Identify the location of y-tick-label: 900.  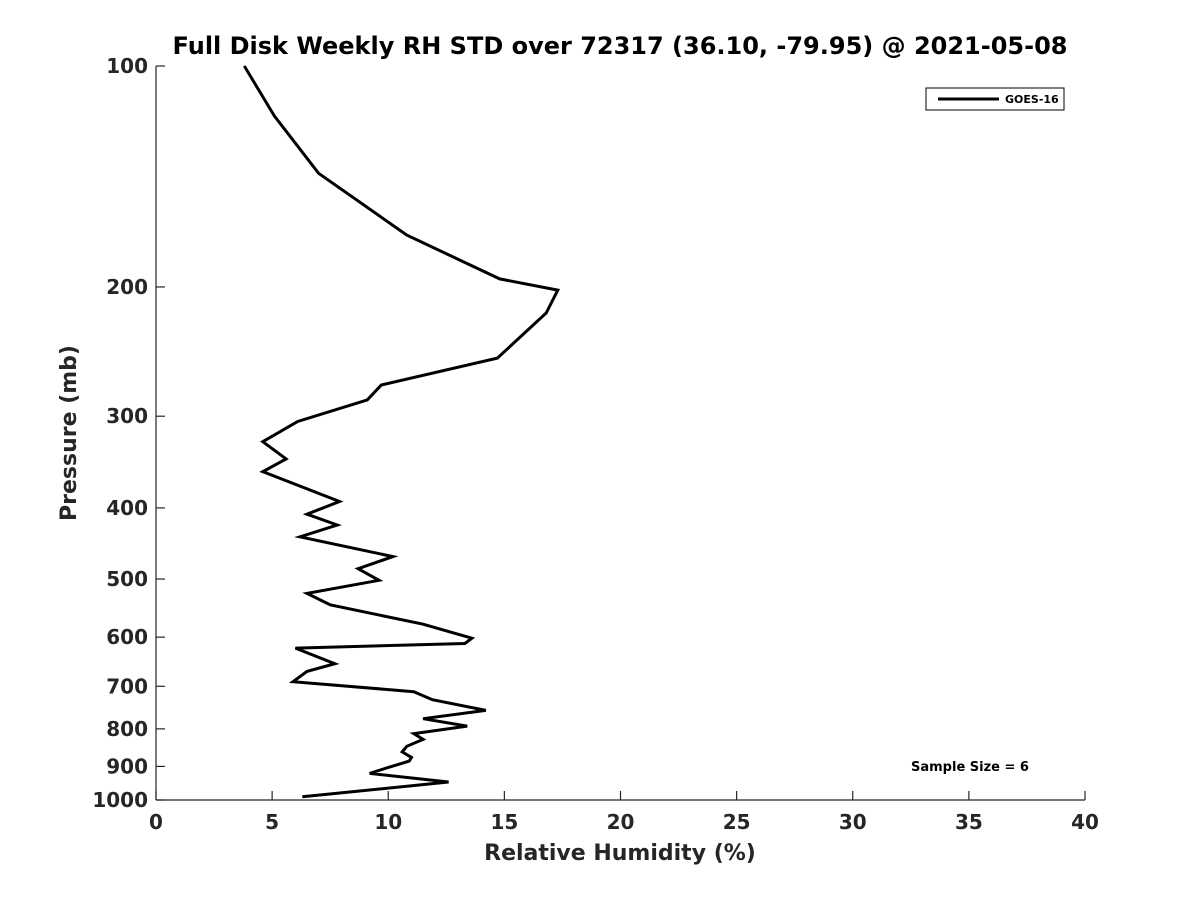
(127, 766).